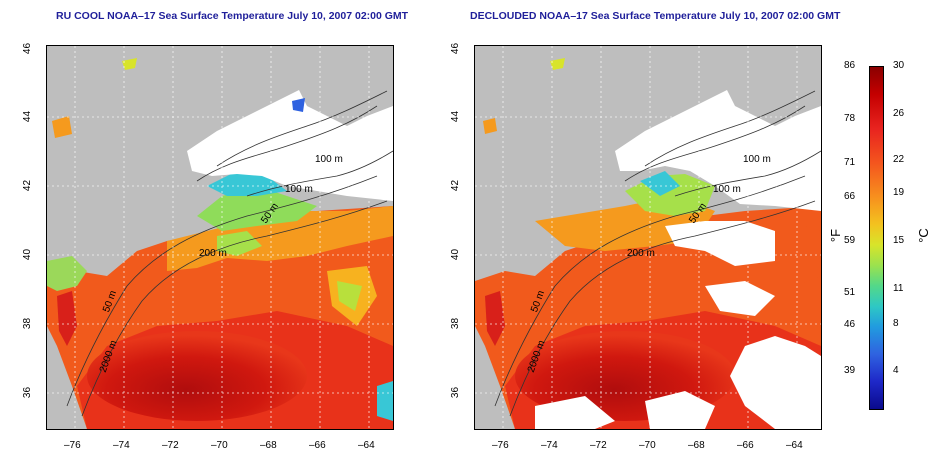 The image size is (950, 475). What do you see at coordinates (899, 159) in the screenshot?
I see `colorbar-c-22: 22` at bounding box center [899, 159].